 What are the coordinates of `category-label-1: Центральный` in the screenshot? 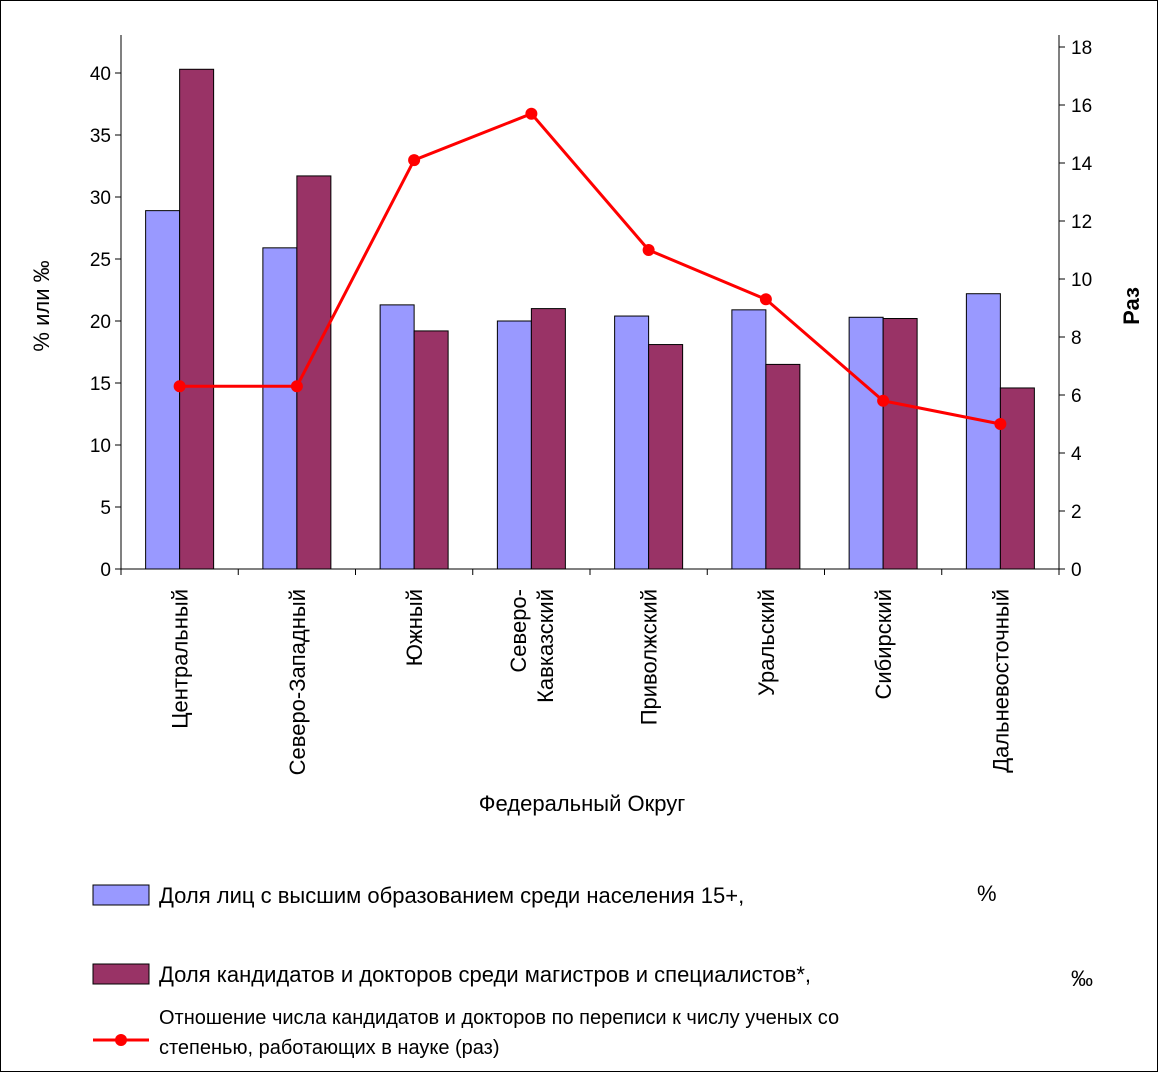 It's located at (180, 659).